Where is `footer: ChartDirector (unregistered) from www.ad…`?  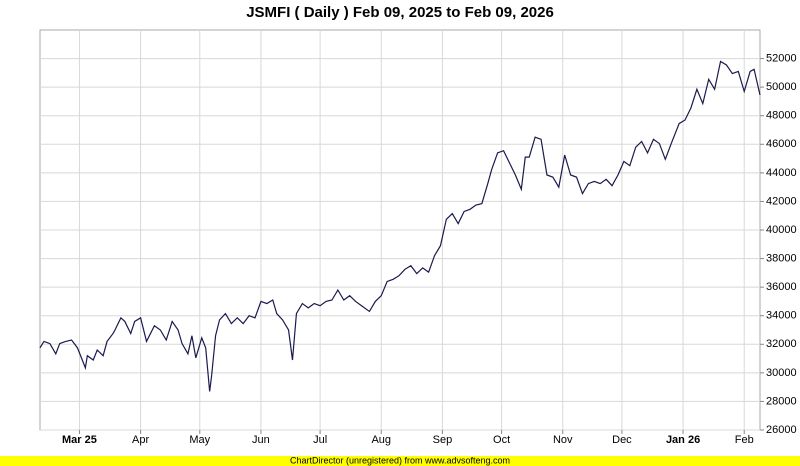
footer: ChartDirector (unregistered) from www.ad… is located at coordinates (400, 460).